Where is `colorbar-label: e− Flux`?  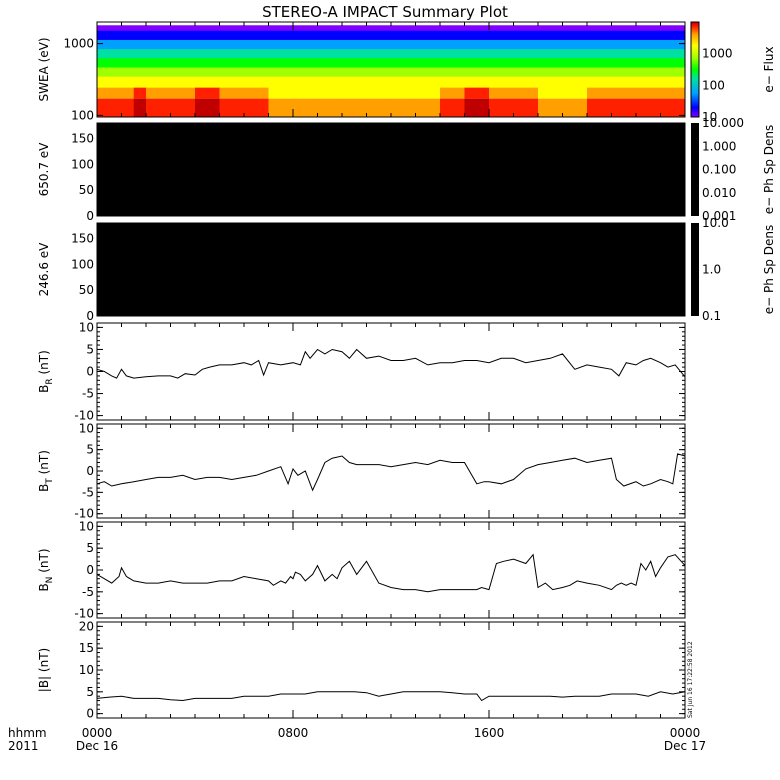
colorbar-label: e− Flux is located at coordinates (769, 69).